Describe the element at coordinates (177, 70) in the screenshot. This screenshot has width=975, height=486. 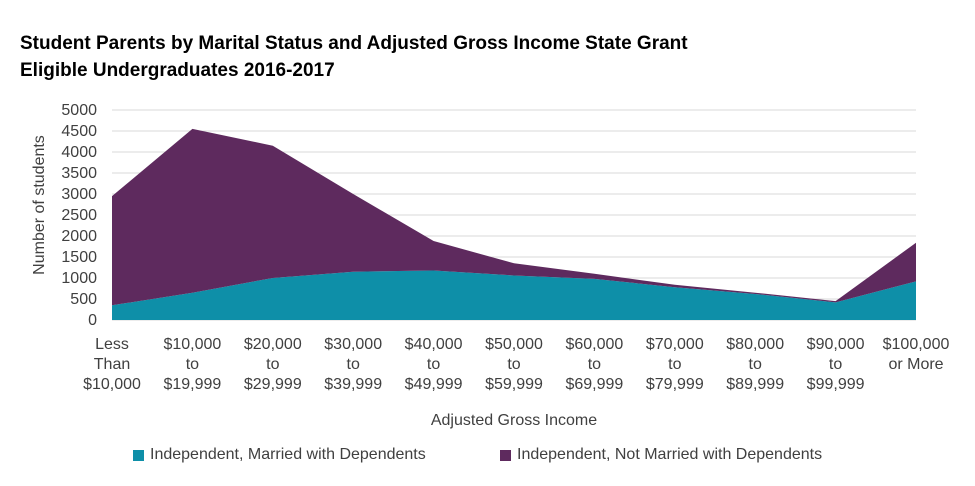
I see `chart-title-line-2: Eligible Undergraduates 2016-2017` at that location.